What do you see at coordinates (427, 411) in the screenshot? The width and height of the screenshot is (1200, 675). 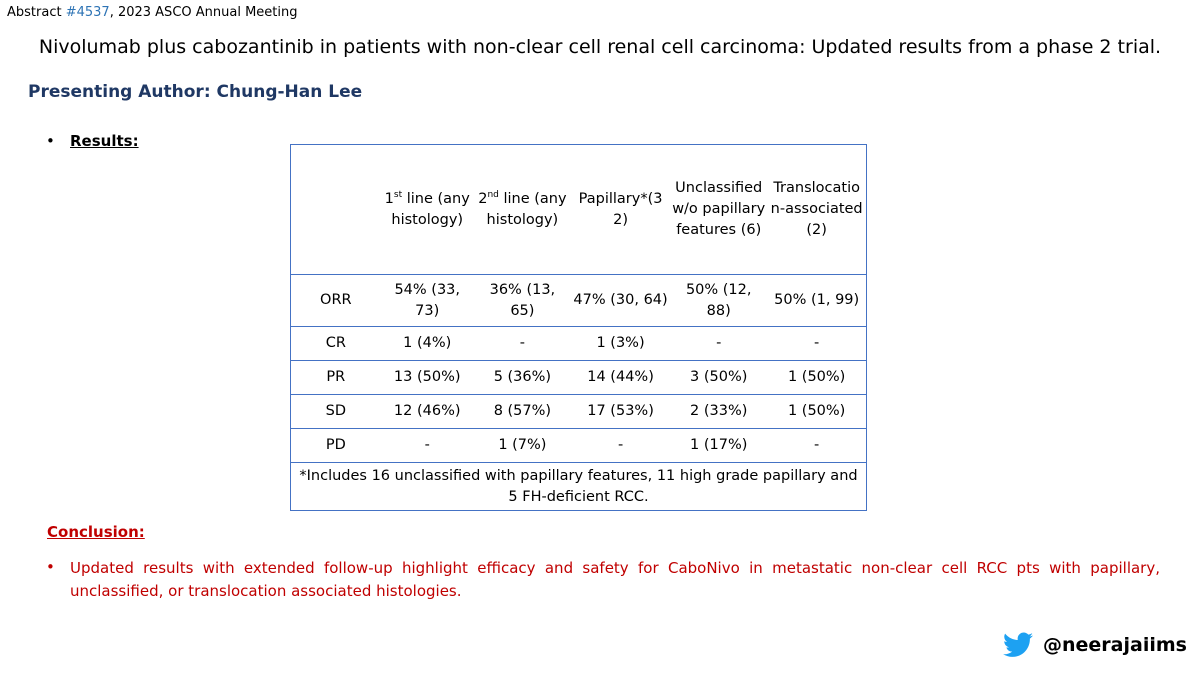 I see `table-cell: 12 (46%)` at bounding box center [427, 411].